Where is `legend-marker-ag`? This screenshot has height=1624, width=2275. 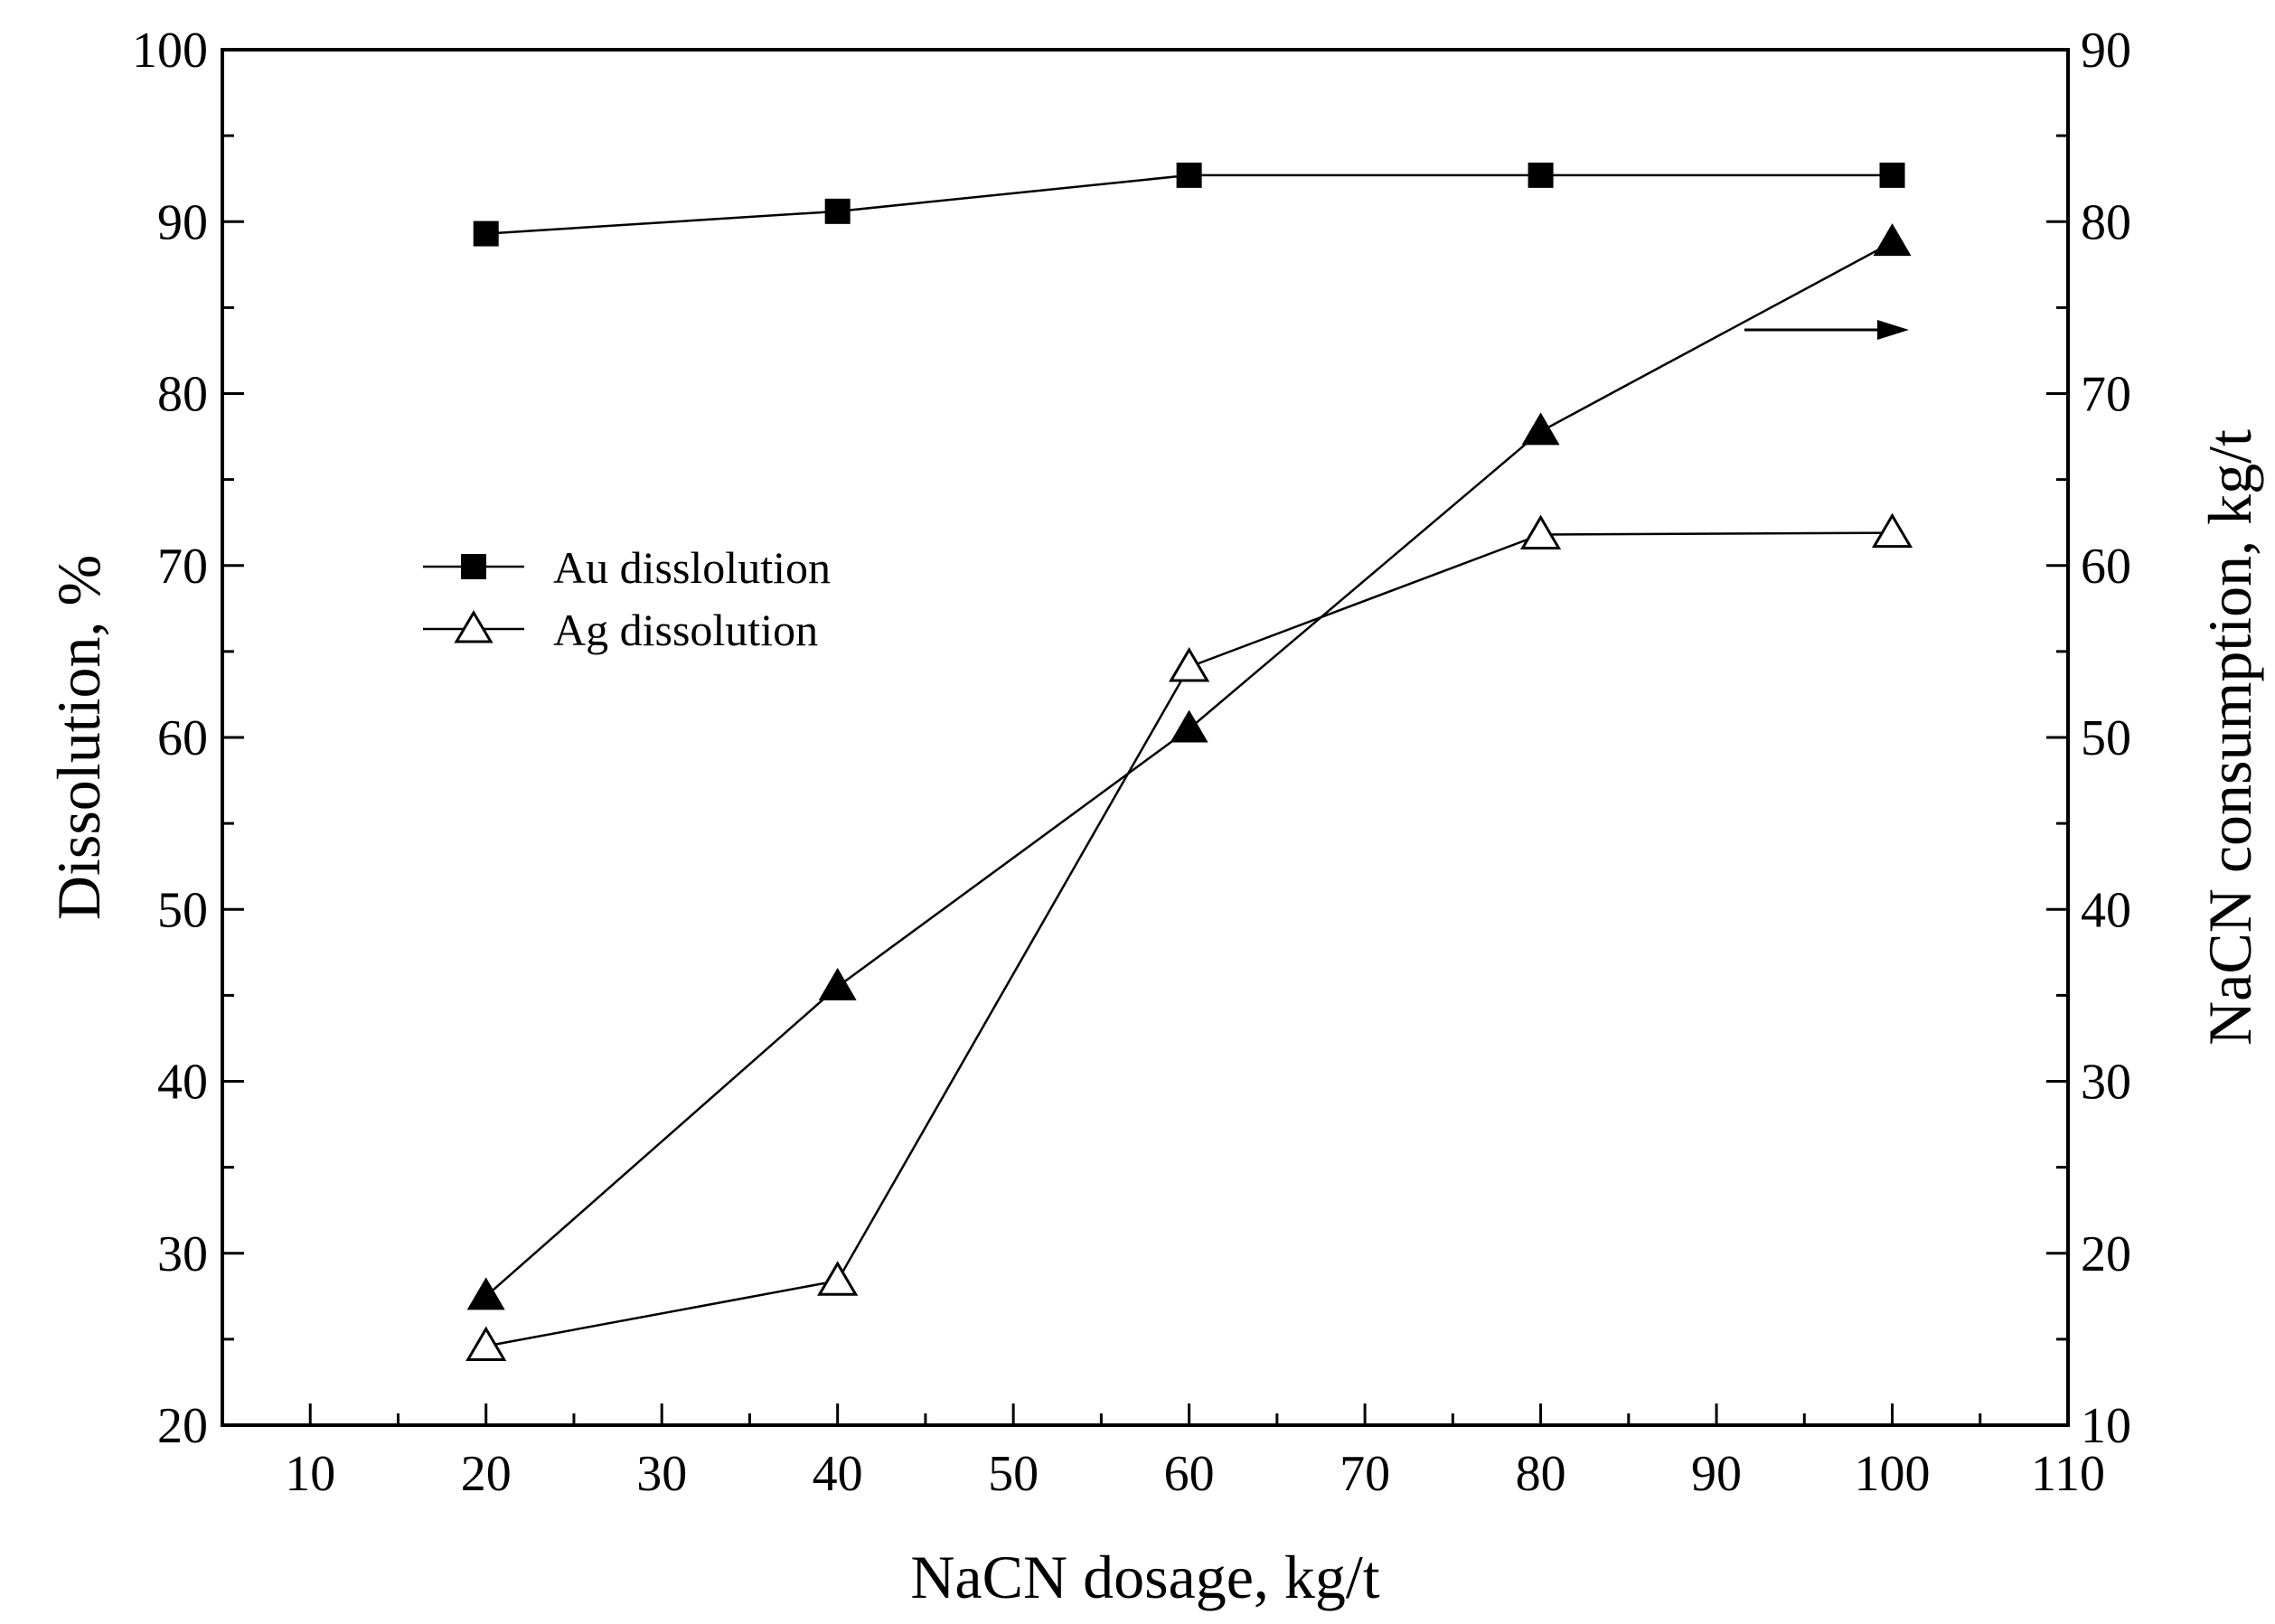
legend-marker-ag is located at coordinates (474, 626).